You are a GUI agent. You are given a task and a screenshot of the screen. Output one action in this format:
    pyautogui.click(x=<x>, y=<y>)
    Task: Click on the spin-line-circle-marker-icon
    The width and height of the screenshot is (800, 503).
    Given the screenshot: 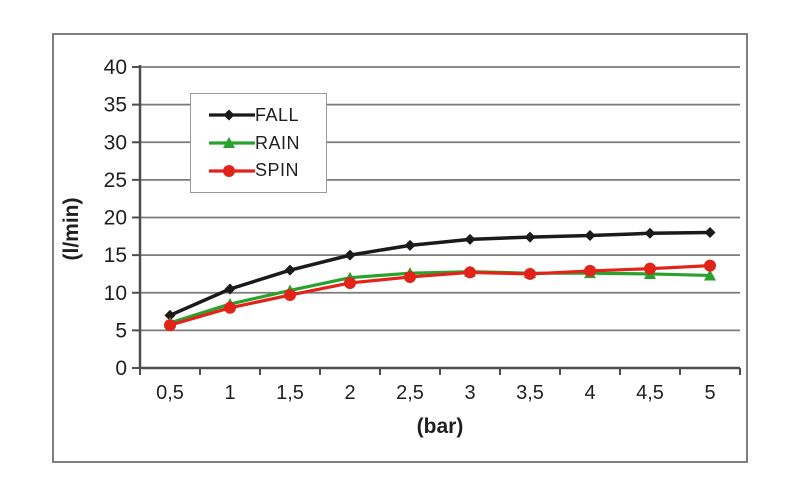 What is the action you would take?
    pyautogui.click(x=232, y=170)
    